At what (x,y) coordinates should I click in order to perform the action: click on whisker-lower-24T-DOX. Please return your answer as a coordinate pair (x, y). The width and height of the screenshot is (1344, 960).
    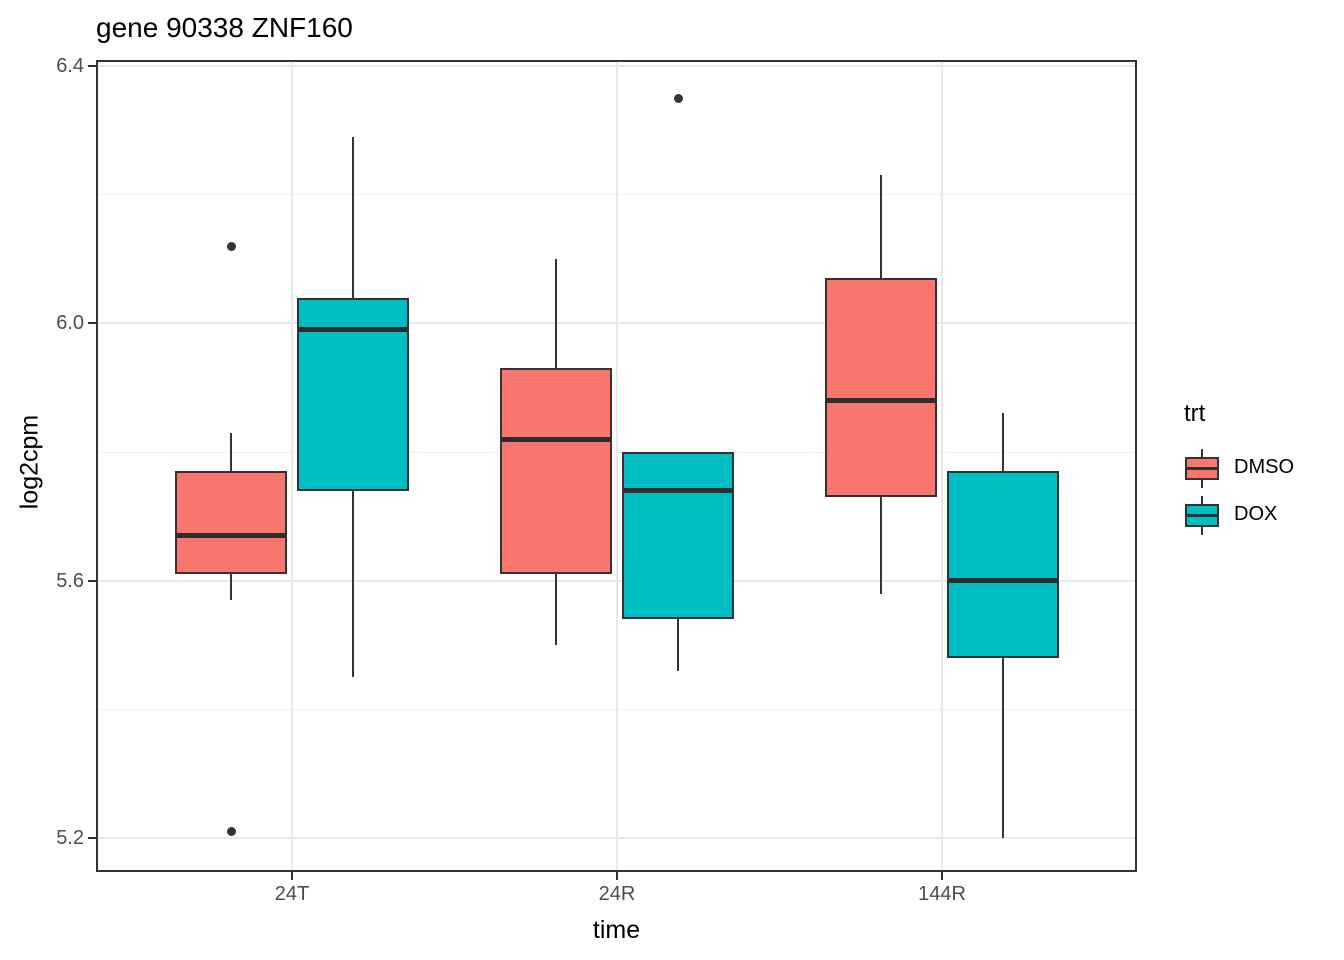
    Looking at the image, I should click on (353, 584).